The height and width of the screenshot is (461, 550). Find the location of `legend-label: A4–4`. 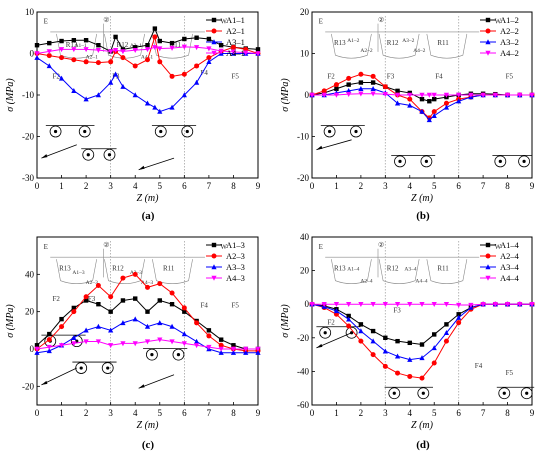

legend-label: A4–4 is located at coordinates (510, 278).